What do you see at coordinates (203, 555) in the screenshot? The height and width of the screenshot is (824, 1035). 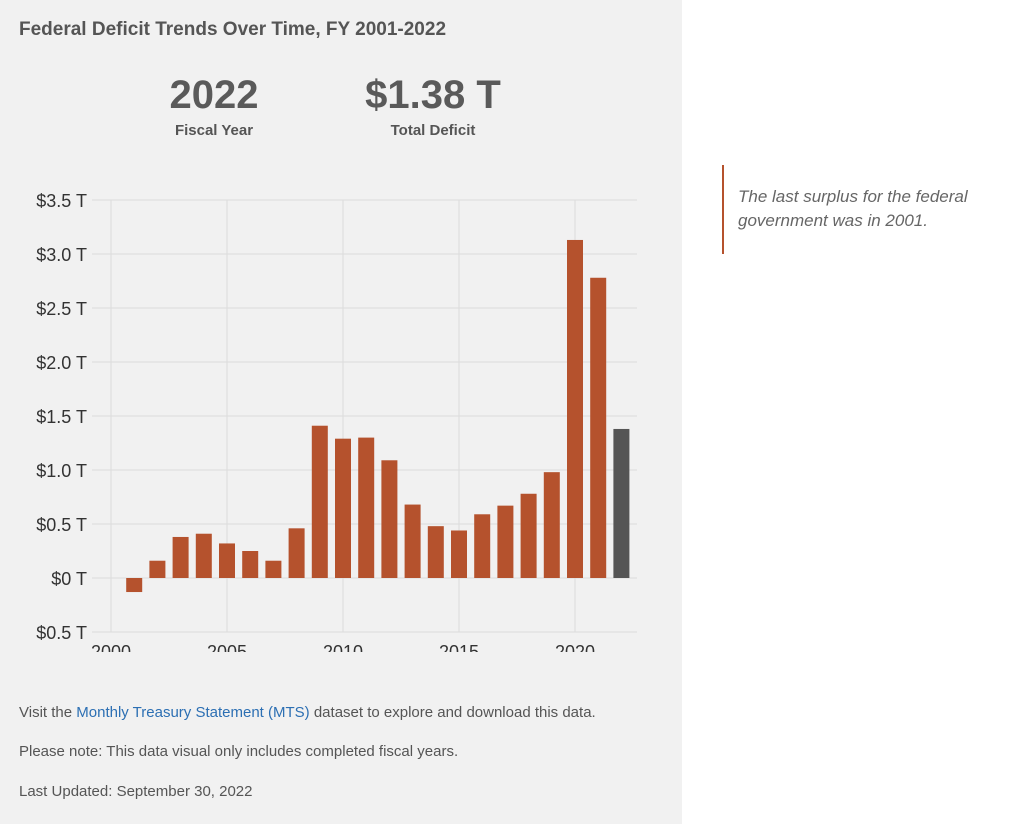 I see `bar-2004` at bounding box center [203, 555].